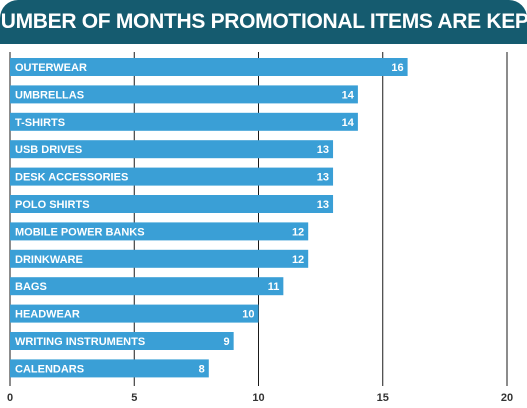  What do you see at coordinates (71, 178) in the screenshot?
I see `category-label: DESK ACCESSORIES` at bounding box center [71, 178].